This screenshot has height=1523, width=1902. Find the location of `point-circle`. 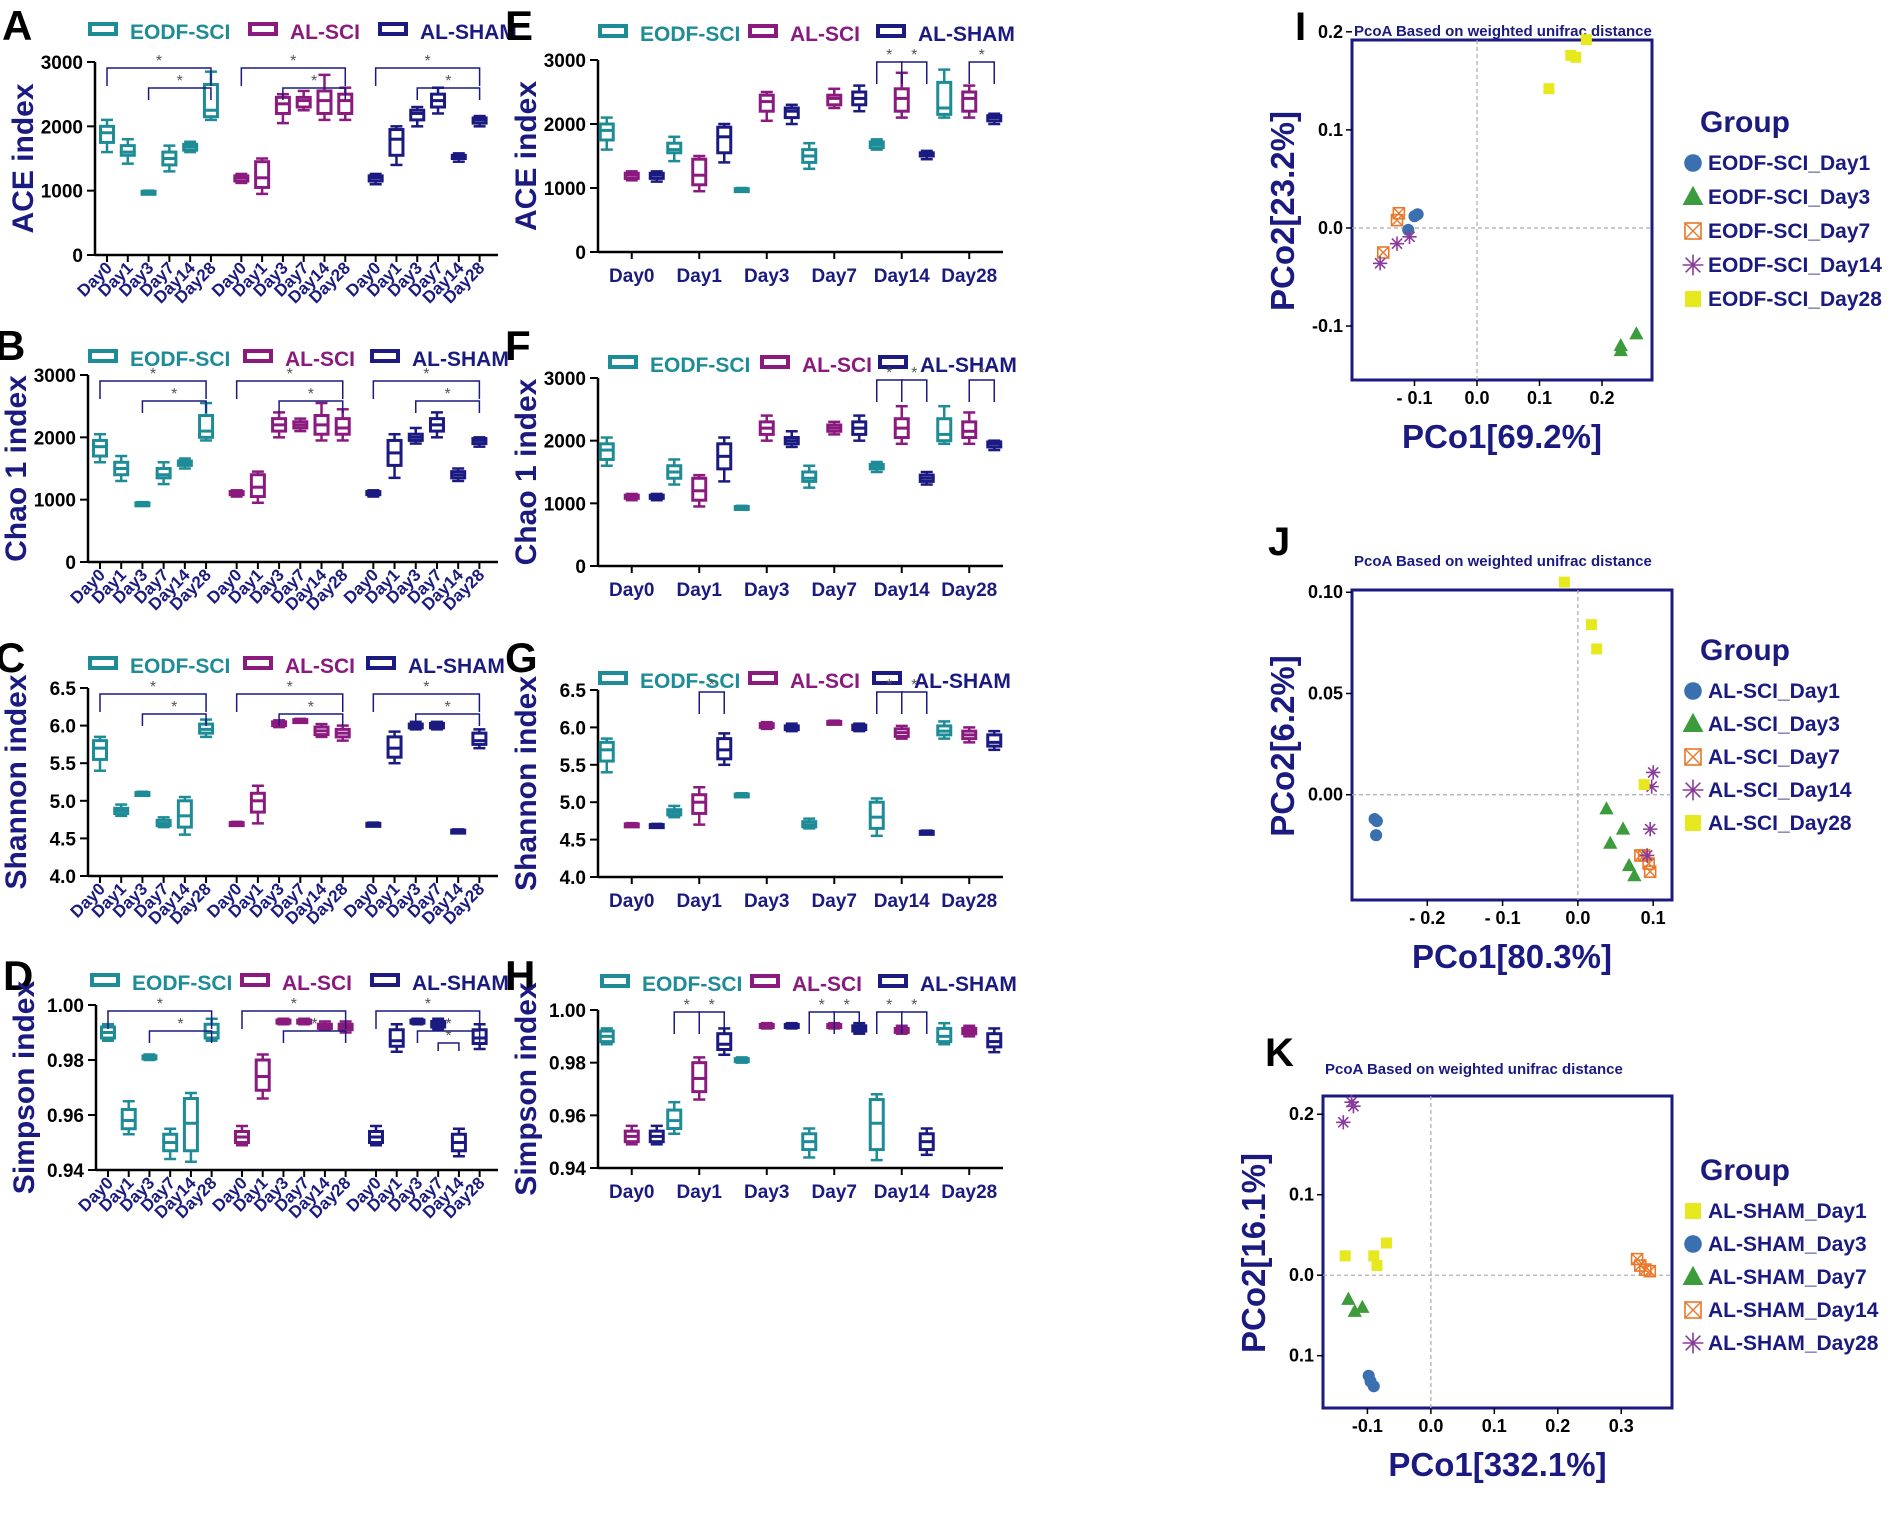

point-circle is located at coordinates (1376, 835).